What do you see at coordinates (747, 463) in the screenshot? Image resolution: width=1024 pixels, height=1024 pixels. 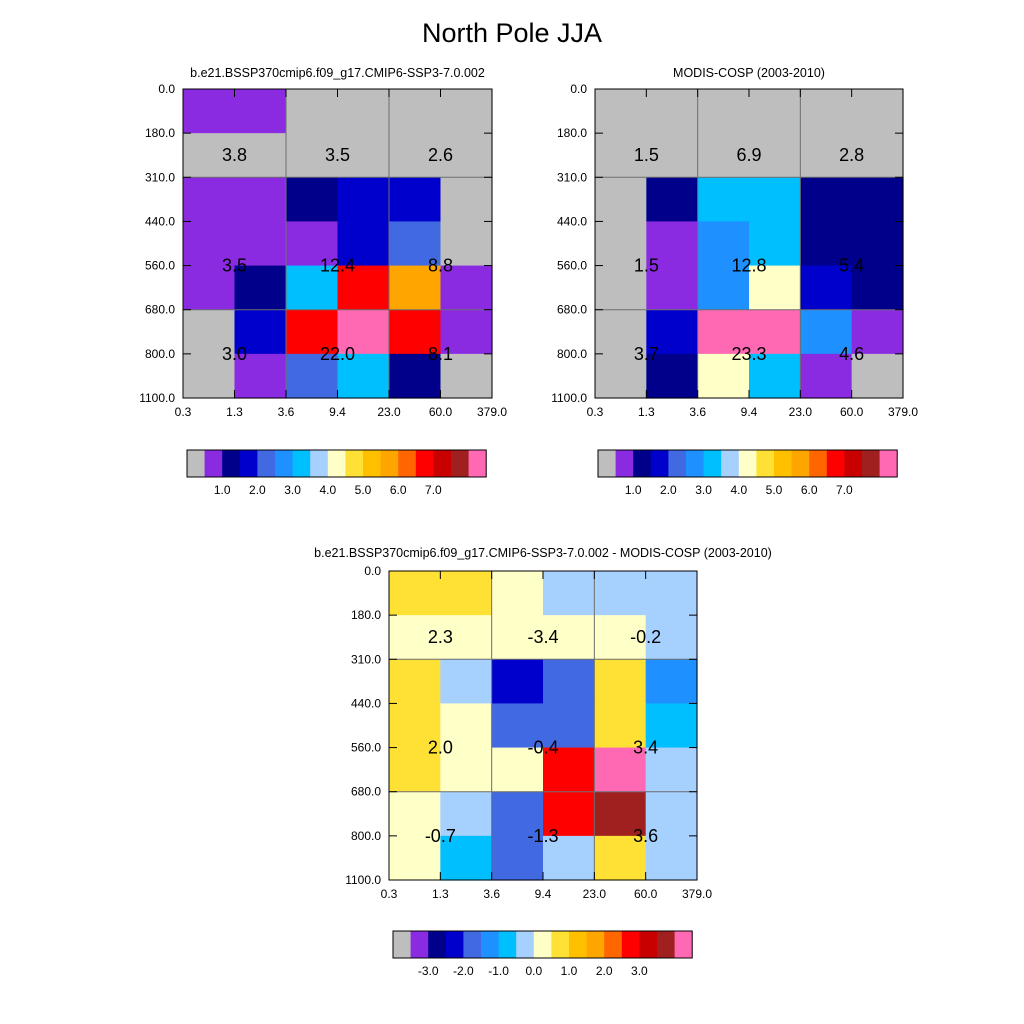 I see `colorbar-frame` at bounding box center [747, 463].